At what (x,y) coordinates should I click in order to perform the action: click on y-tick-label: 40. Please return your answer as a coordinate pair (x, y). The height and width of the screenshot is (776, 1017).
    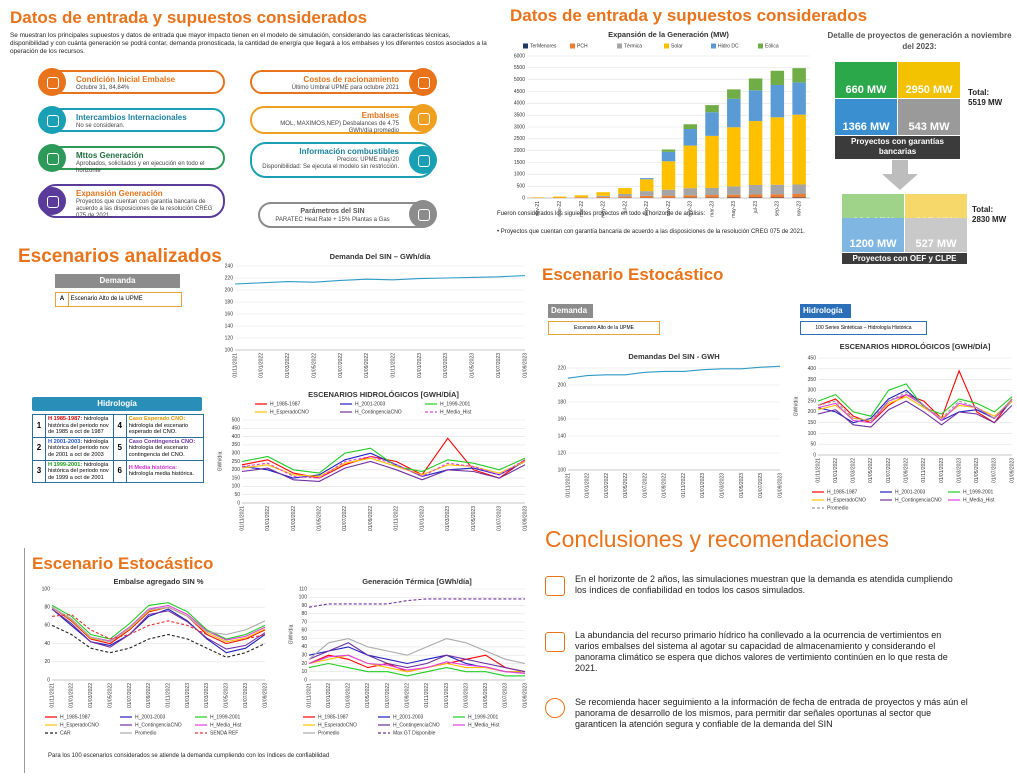
    Looking at the image, I should click on (47, 644).